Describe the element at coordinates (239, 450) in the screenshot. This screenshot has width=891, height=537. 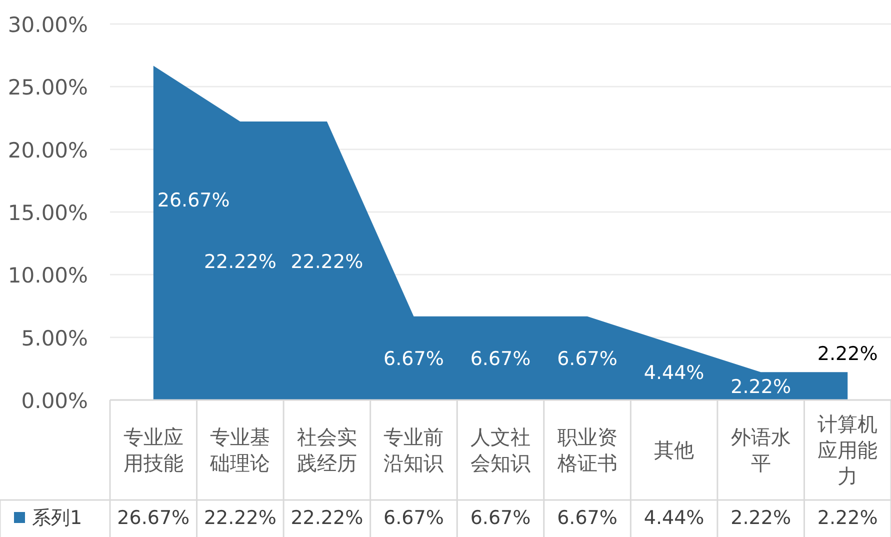
I see `x-tick-label: 专业基础理论` at that location.